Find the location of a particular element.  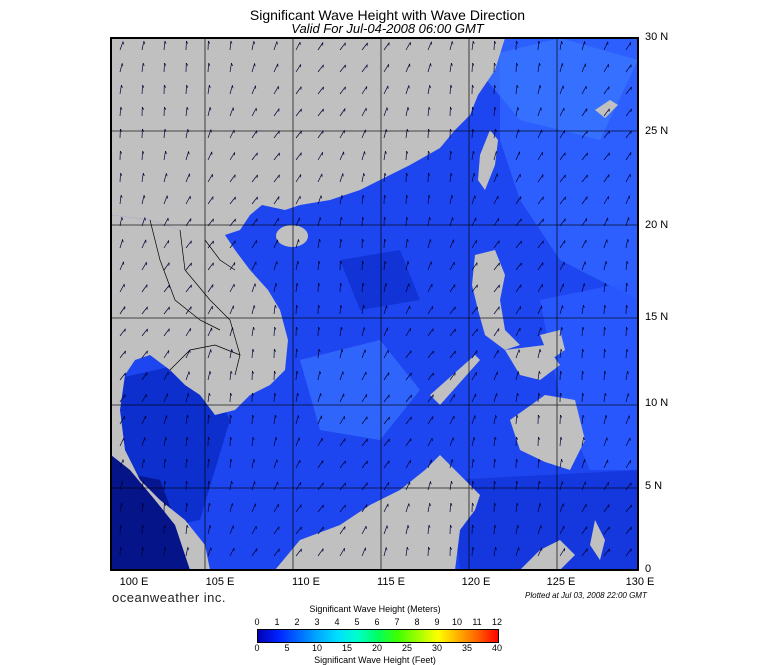

legend-meters-tick: 8 is located at coordinates (417, 622).